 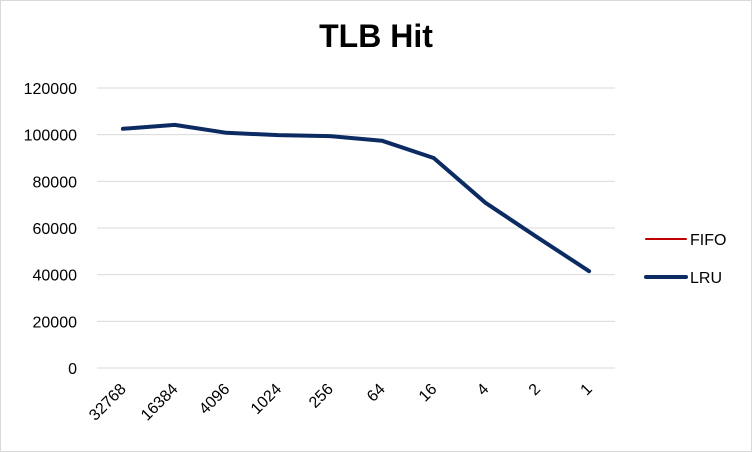 What do you see at coordinates (160, 403) in the screenshot?
I see `x-tick-label: 16384` at bounding box center [160, 403].